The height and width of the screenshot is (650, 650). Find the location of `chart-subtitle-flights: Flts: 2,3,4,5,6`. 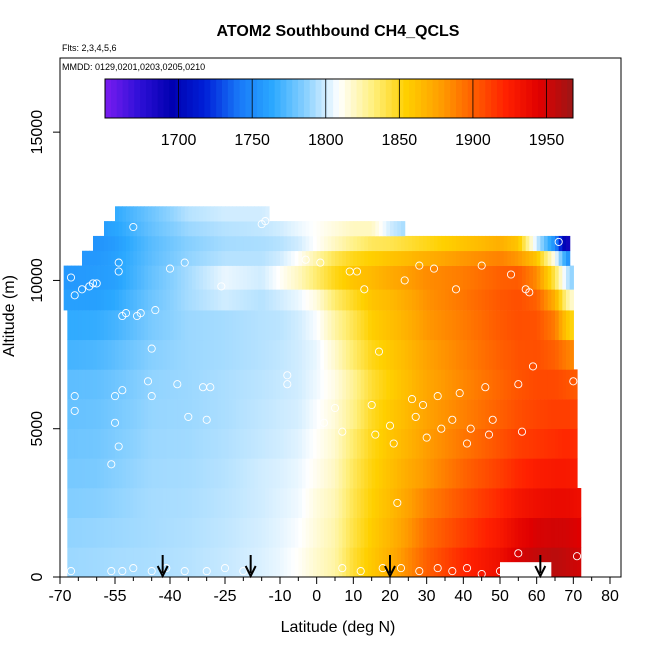

chart-subtitle-flights: Flts: 2,3,4,5,6 is located at coordinates (89, 48).